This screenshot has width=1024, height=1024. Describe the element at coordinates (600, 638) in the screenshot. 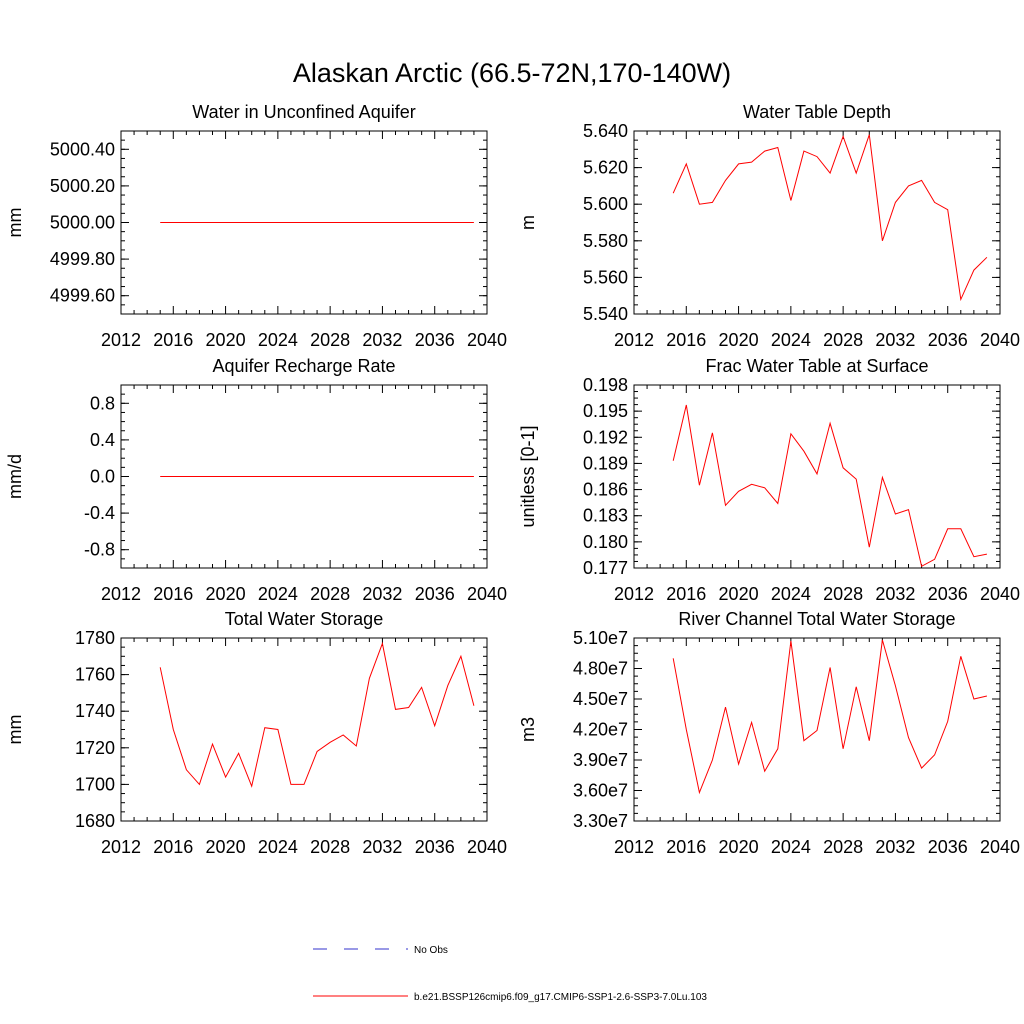

I see `y-tick-label: 5.10e7` at that location.